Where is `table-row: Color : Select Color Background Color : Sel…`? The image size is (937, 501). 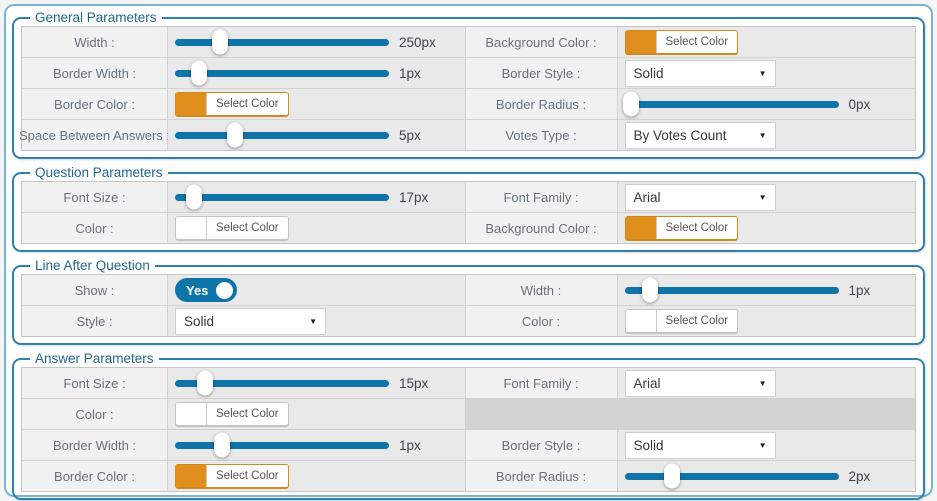
table-row: Color : Select Color Background Color : Sel… is located at coordinates (468, 227).